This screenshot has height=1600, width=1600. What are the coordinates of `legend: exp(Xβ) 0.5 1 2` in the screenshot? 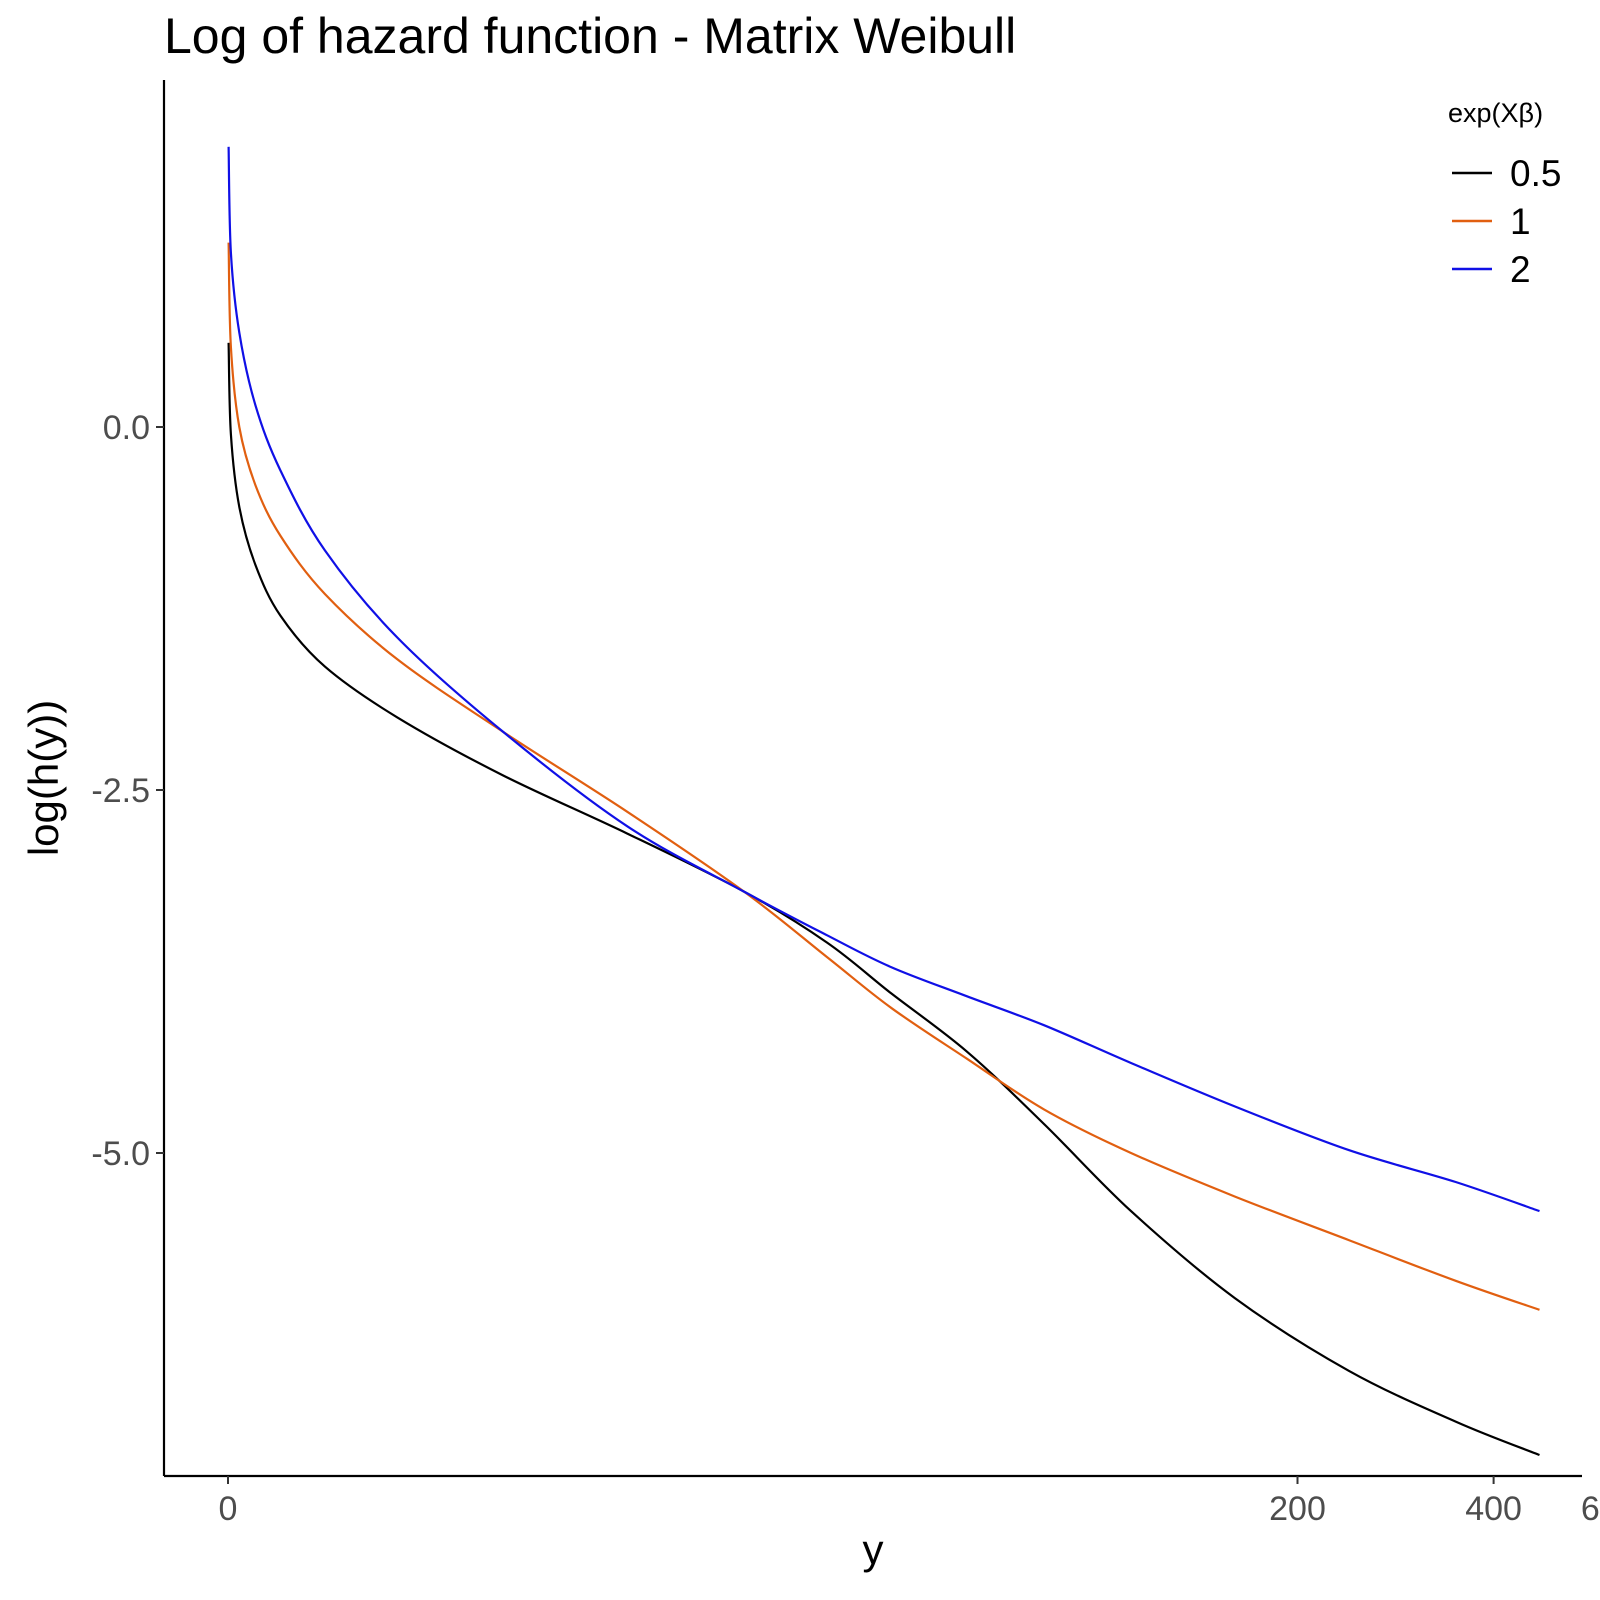 It's located at (1504, 194).